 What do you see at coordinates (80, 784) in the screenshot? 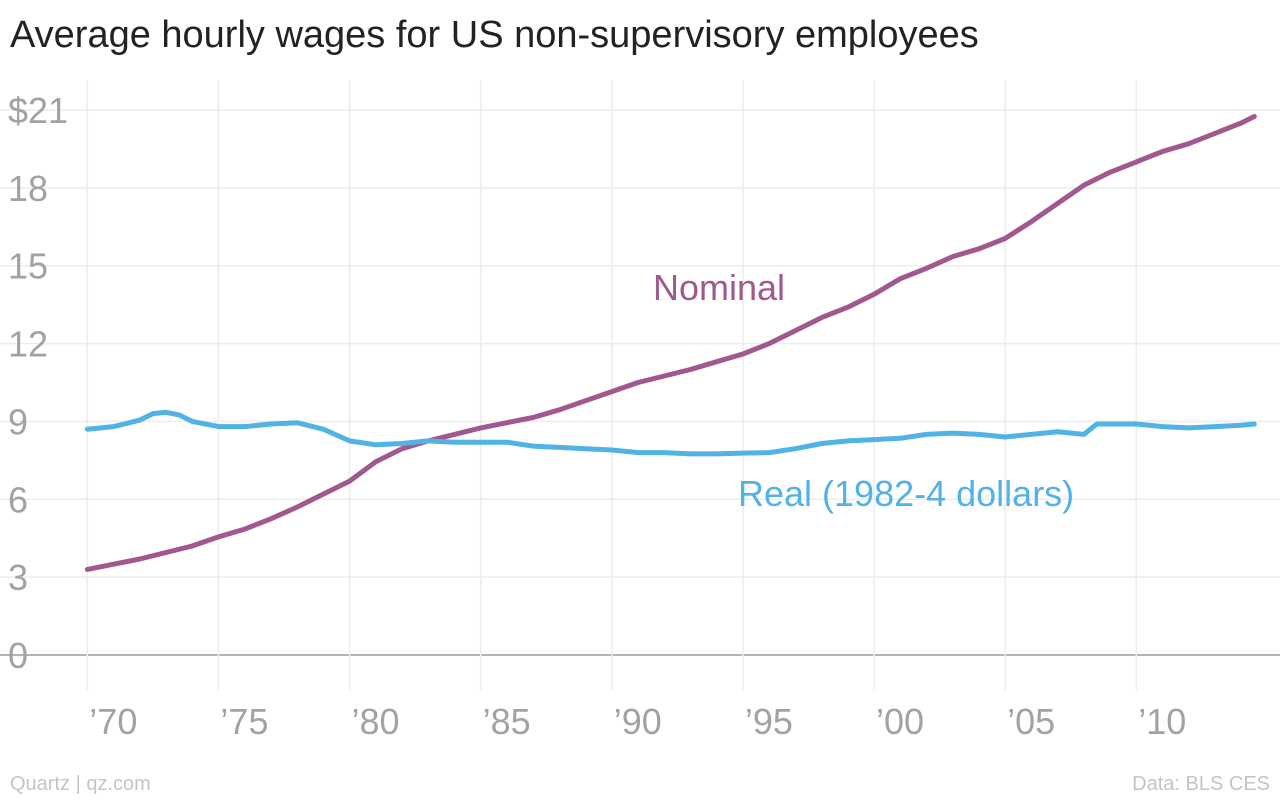
I see `credit-text: Quartz | qz.com` at bounding box center [80, 784].